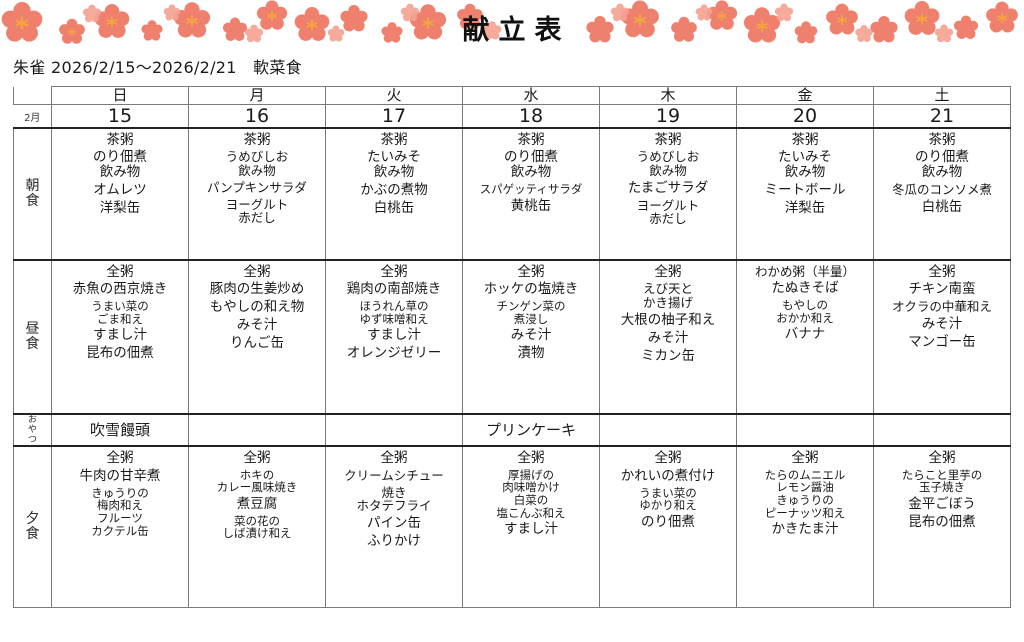  What do you see at coordinates (805, 288) in the screenshot?
I see `dish-item: たぬきそば` at bounding box center [805, 288].